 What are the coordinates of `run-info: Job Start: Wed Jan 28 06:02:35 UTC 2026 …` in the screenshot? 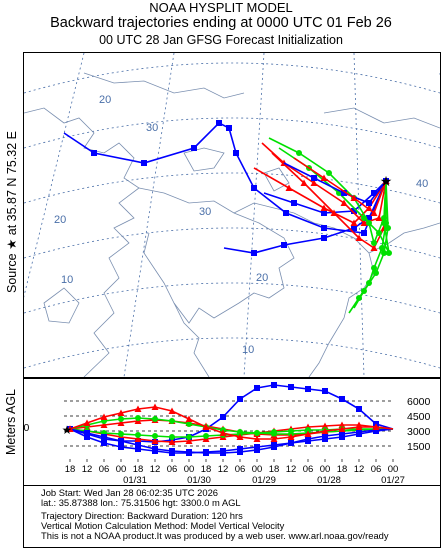 It's located at (232, 517).